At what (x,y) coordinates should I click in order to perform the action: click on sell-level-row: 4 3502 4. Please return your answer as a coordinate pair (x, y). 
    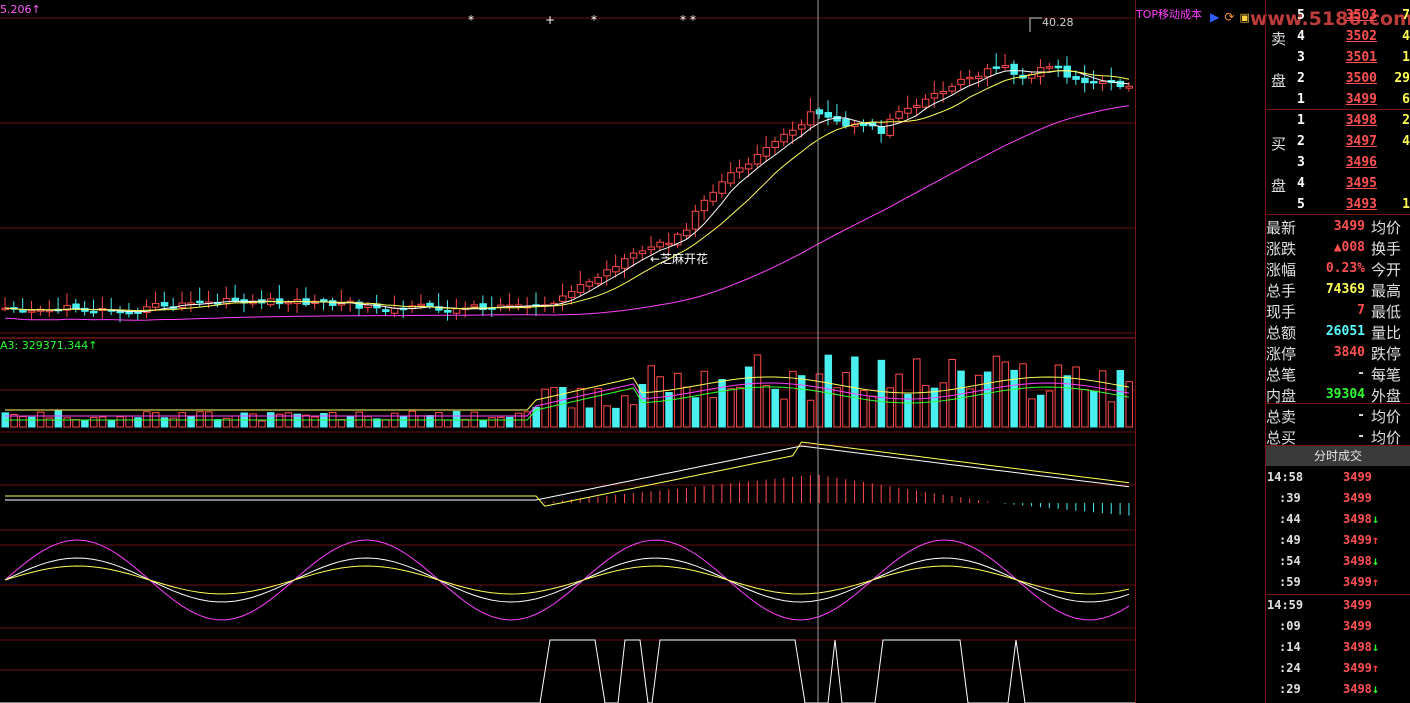
    Looking at the image, I should click on (1353, 37).